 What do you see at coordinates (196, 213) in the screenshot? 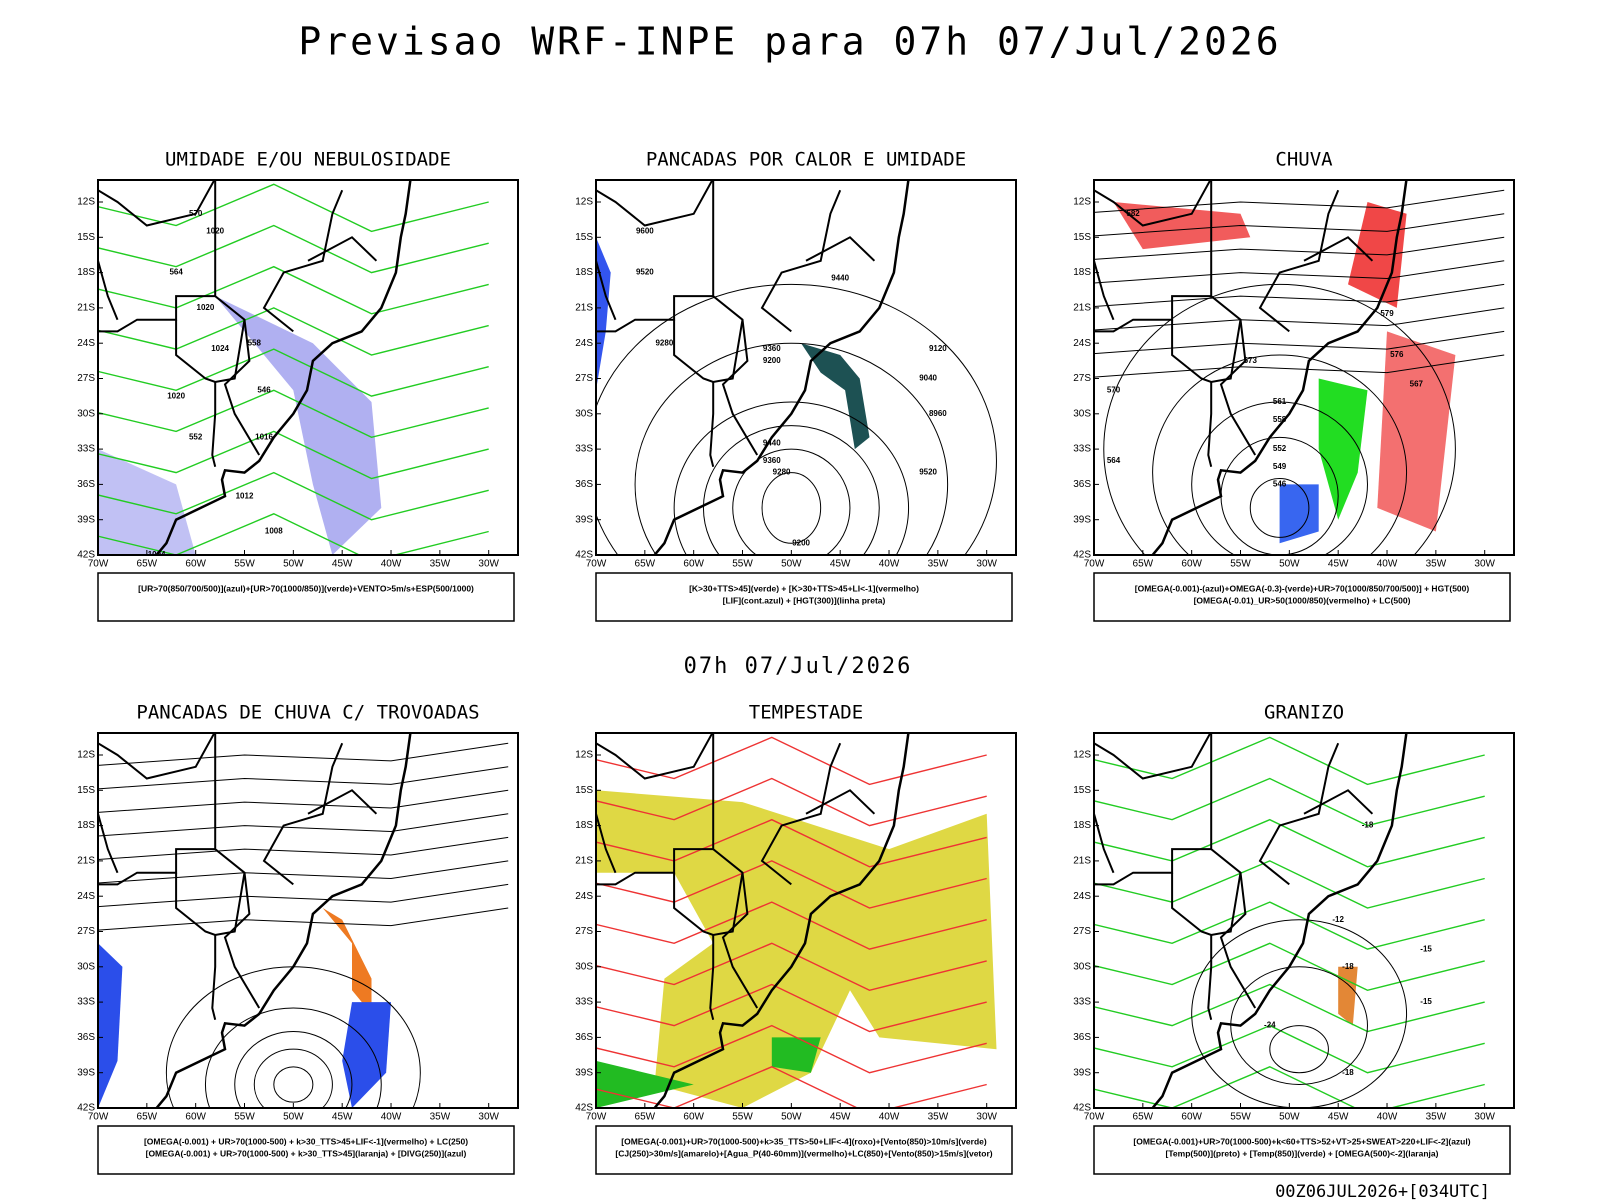
I see `contour-label: 570` at bounding box center [196, 213].